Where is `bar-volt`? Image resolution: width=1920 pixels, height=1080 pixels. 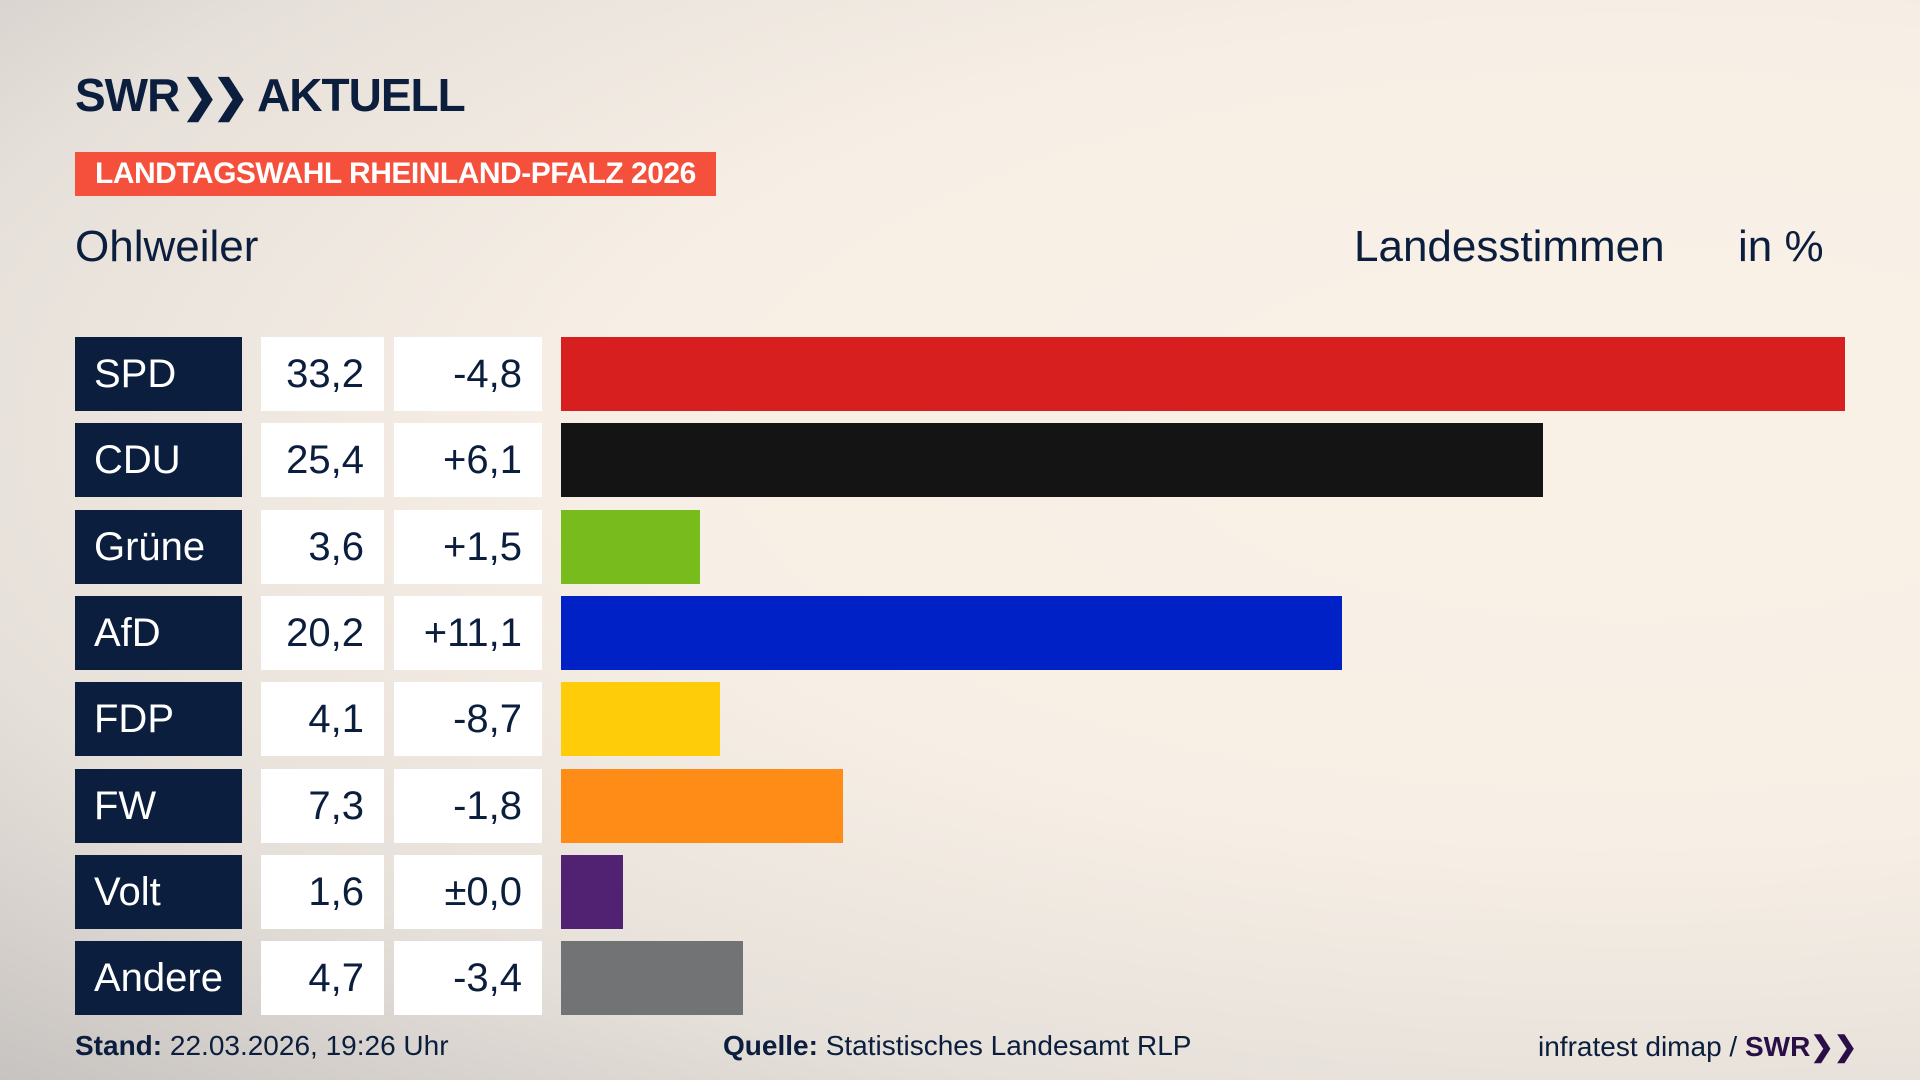
bar-volt is located at coordinates (592, 891).